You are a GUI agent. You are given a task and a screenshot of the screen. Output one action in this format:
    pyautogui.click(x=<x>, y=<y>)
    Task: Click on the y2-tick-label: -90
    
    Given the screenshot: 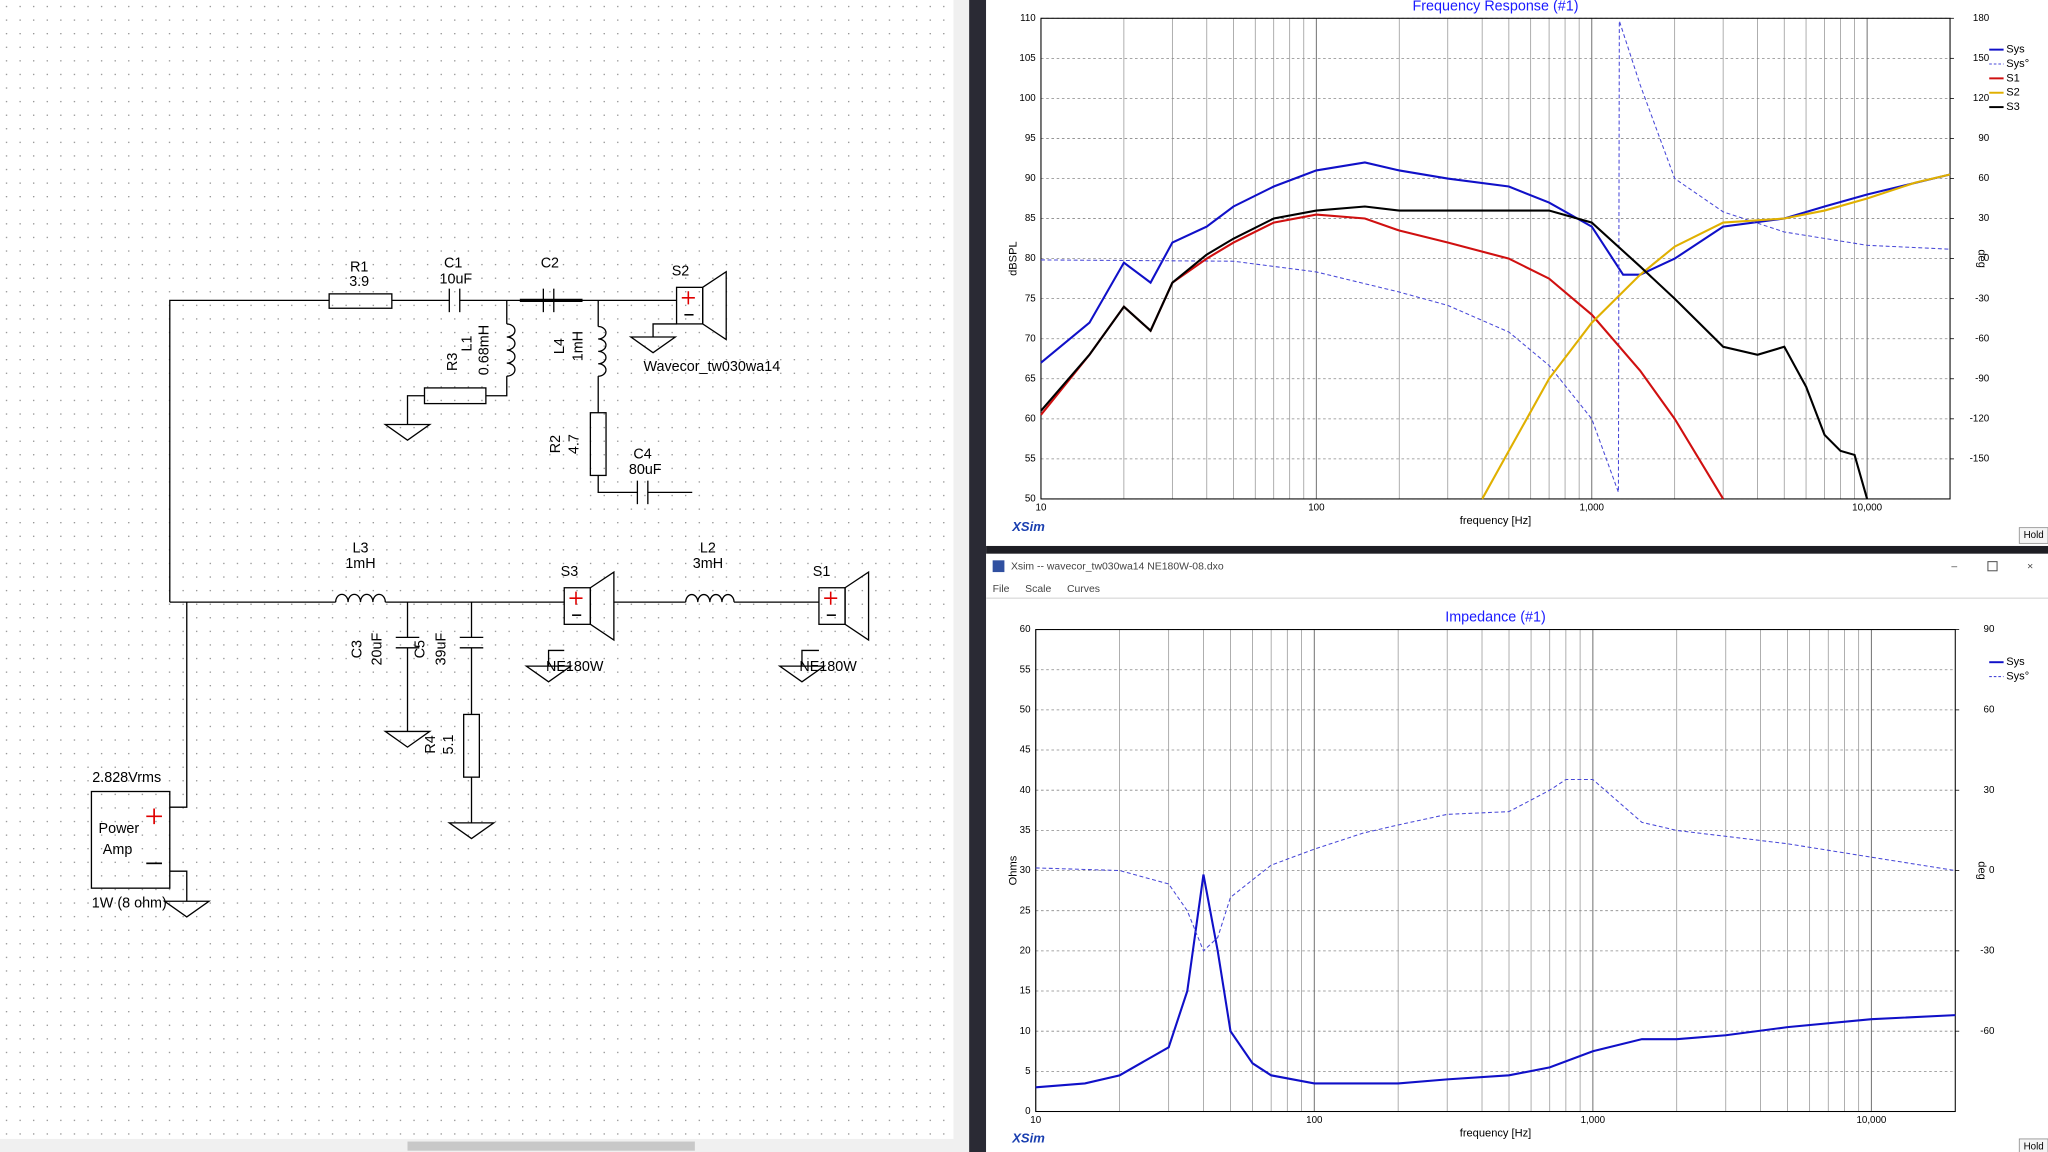 What is the action you would take?
    pyautogui.click(x=1982, y=378)
    